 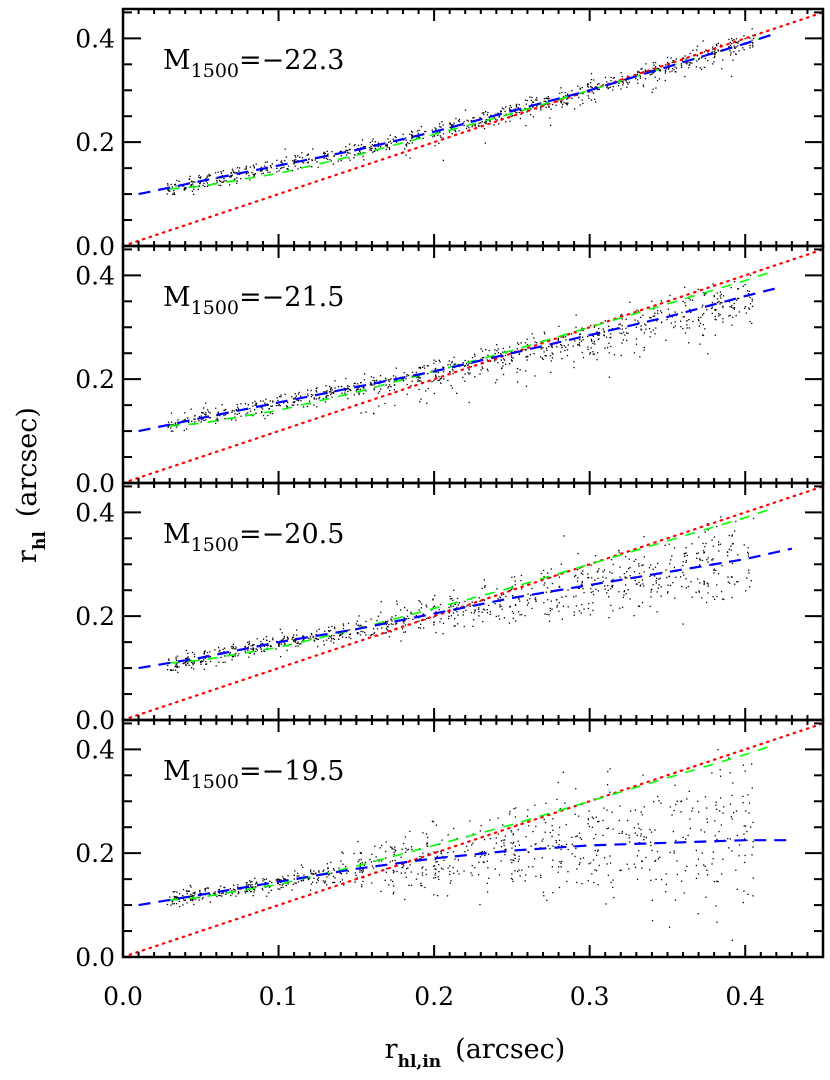 I want to click on y-axis-title-sub: hl, so click(x=40, y=540).